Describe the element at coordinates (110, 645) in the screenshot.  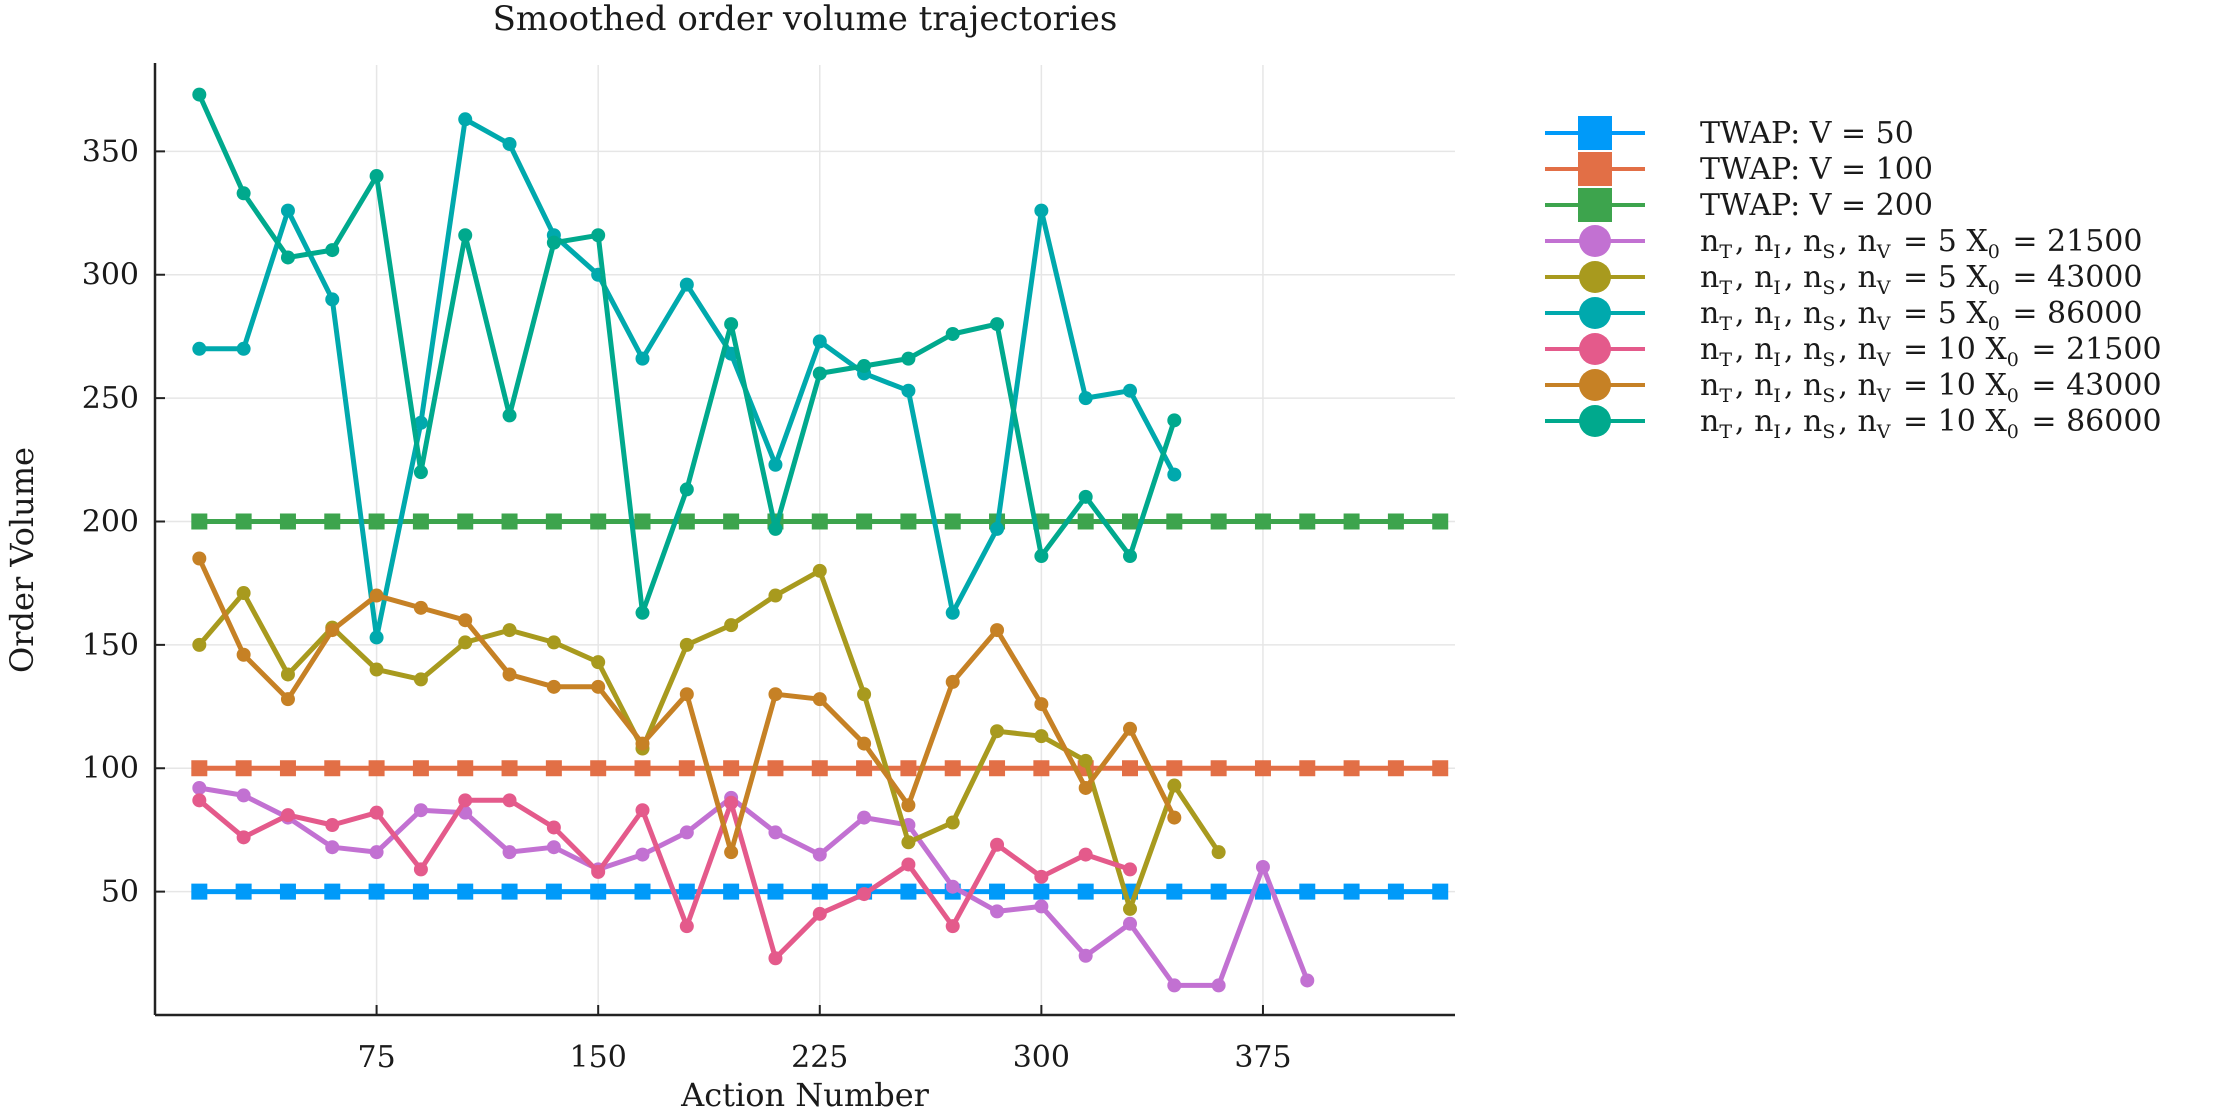
I see `y-tick-label: 150` at that location.